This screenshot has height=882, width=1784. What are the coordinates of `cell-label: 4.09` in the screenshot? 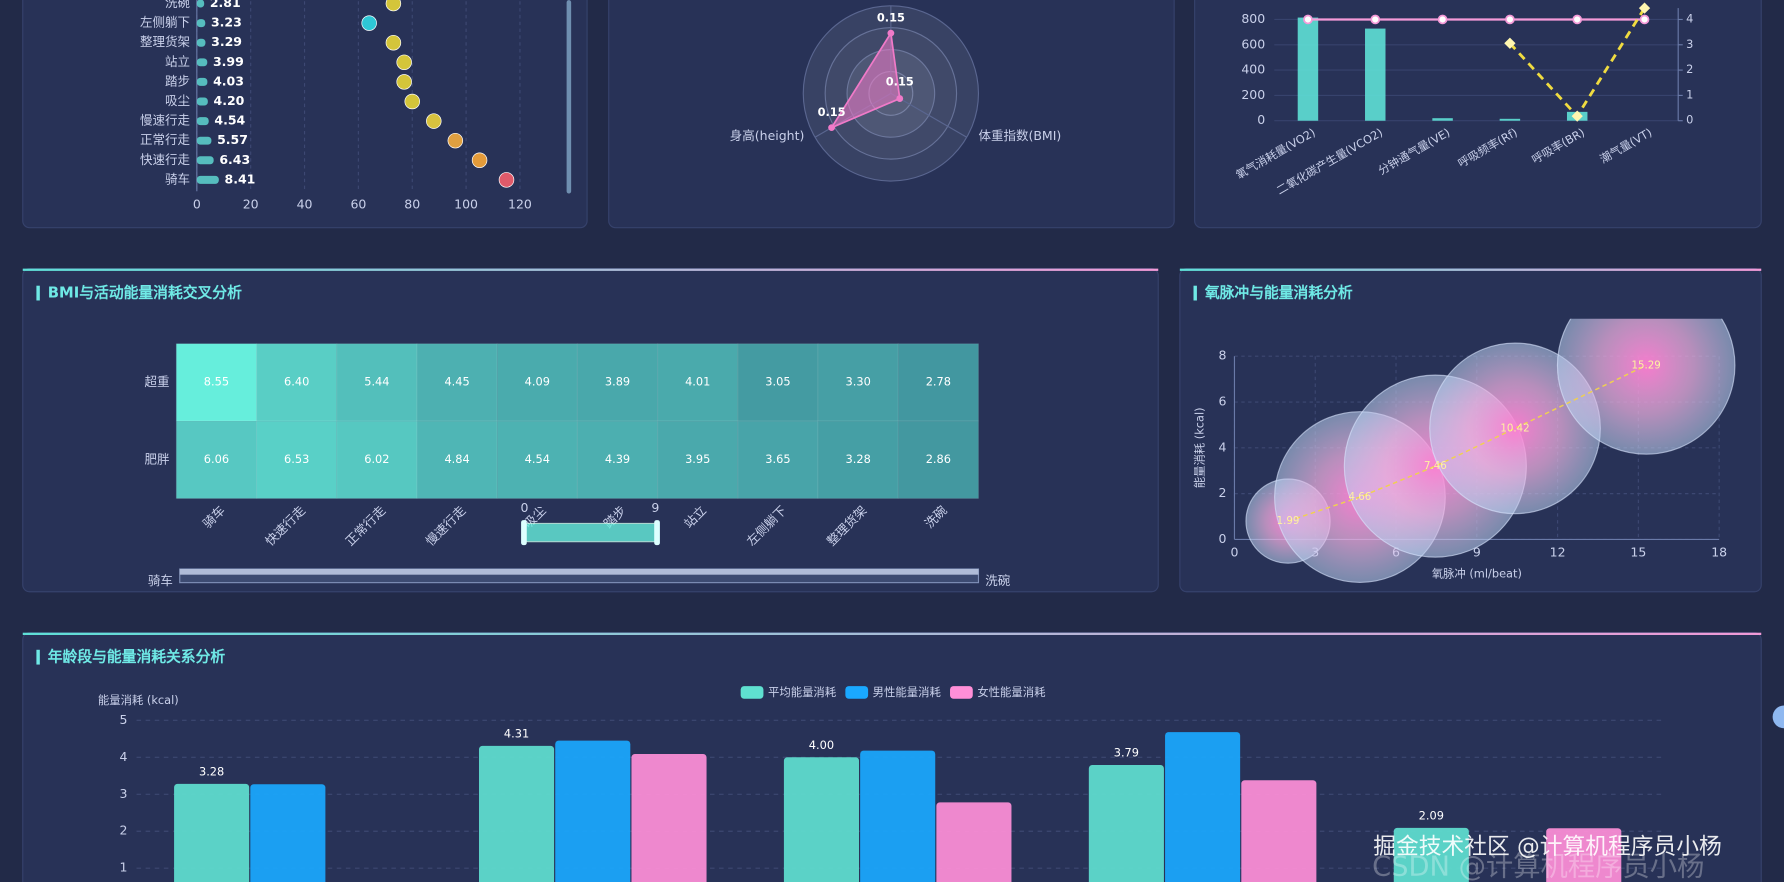 It's located at (537, 381).